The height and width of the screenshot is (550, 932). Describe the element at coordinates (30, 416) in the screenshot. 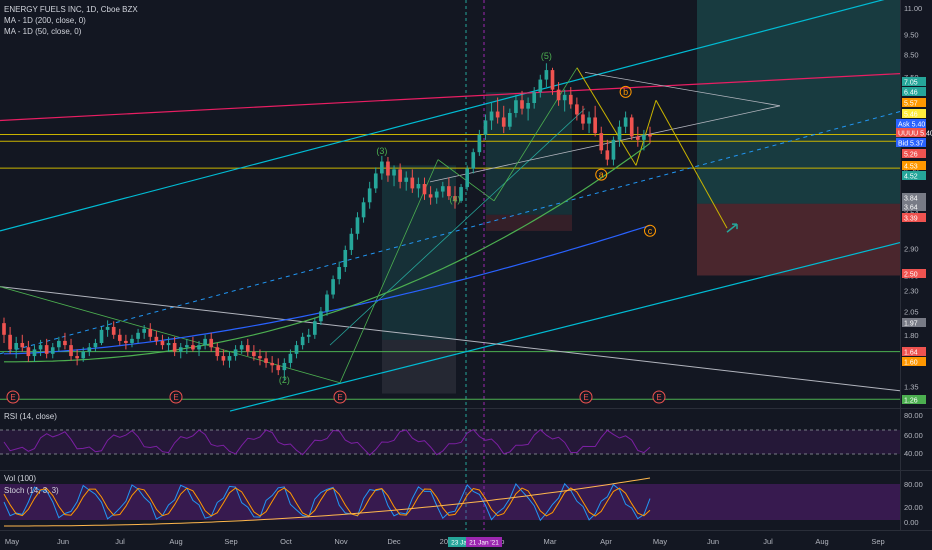

I see `rsi-legend: RSI (14, close)` at that location.